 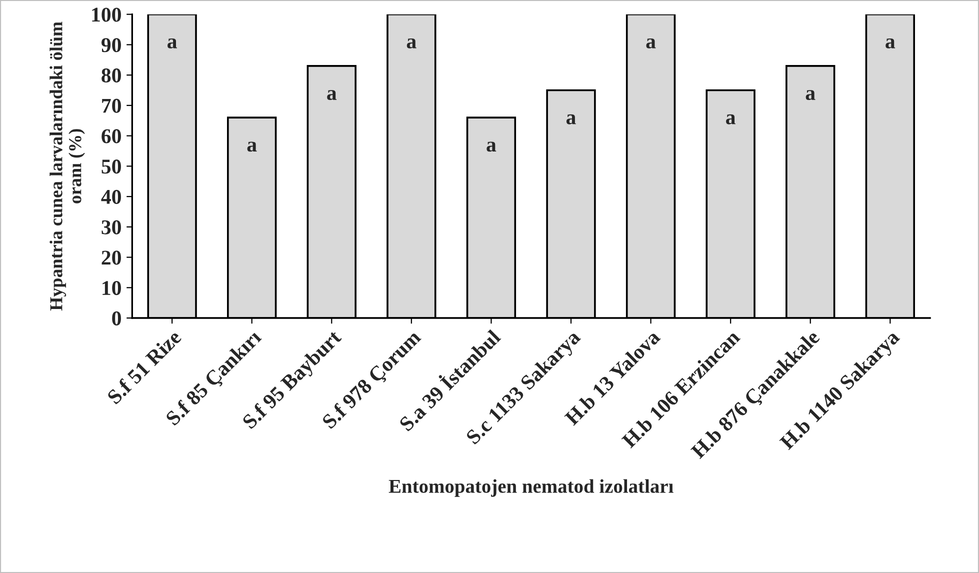 I want to click on y-tick-label: 100, so click(x=106, y=15).